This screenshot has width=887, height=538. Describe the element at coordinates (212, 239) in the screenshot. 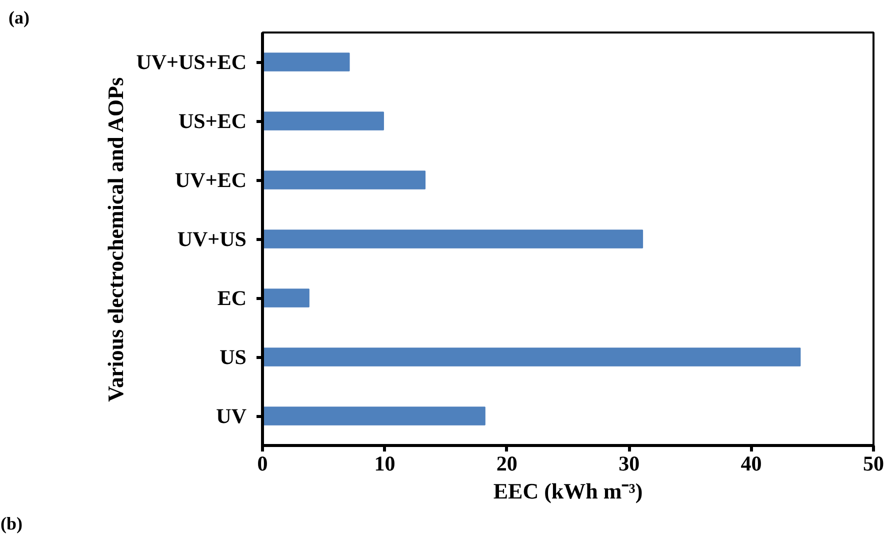

I see `y-tick-label: UV+US` at that location.